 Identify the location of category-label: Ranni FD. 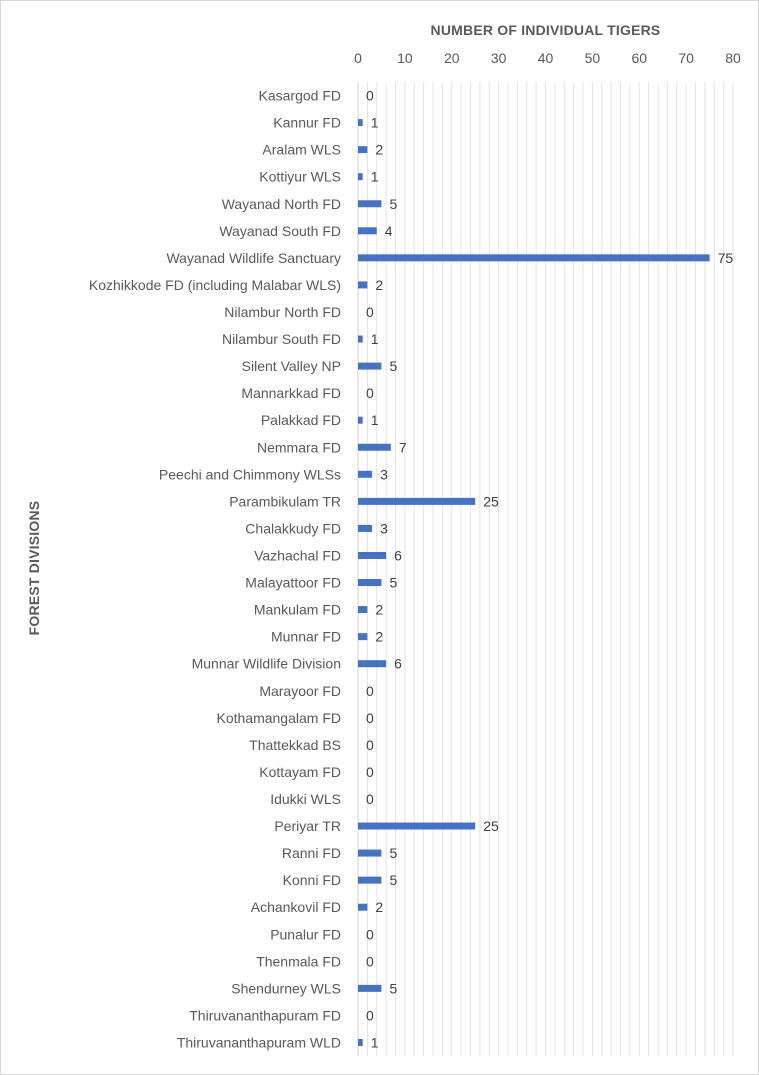
(311, 853).